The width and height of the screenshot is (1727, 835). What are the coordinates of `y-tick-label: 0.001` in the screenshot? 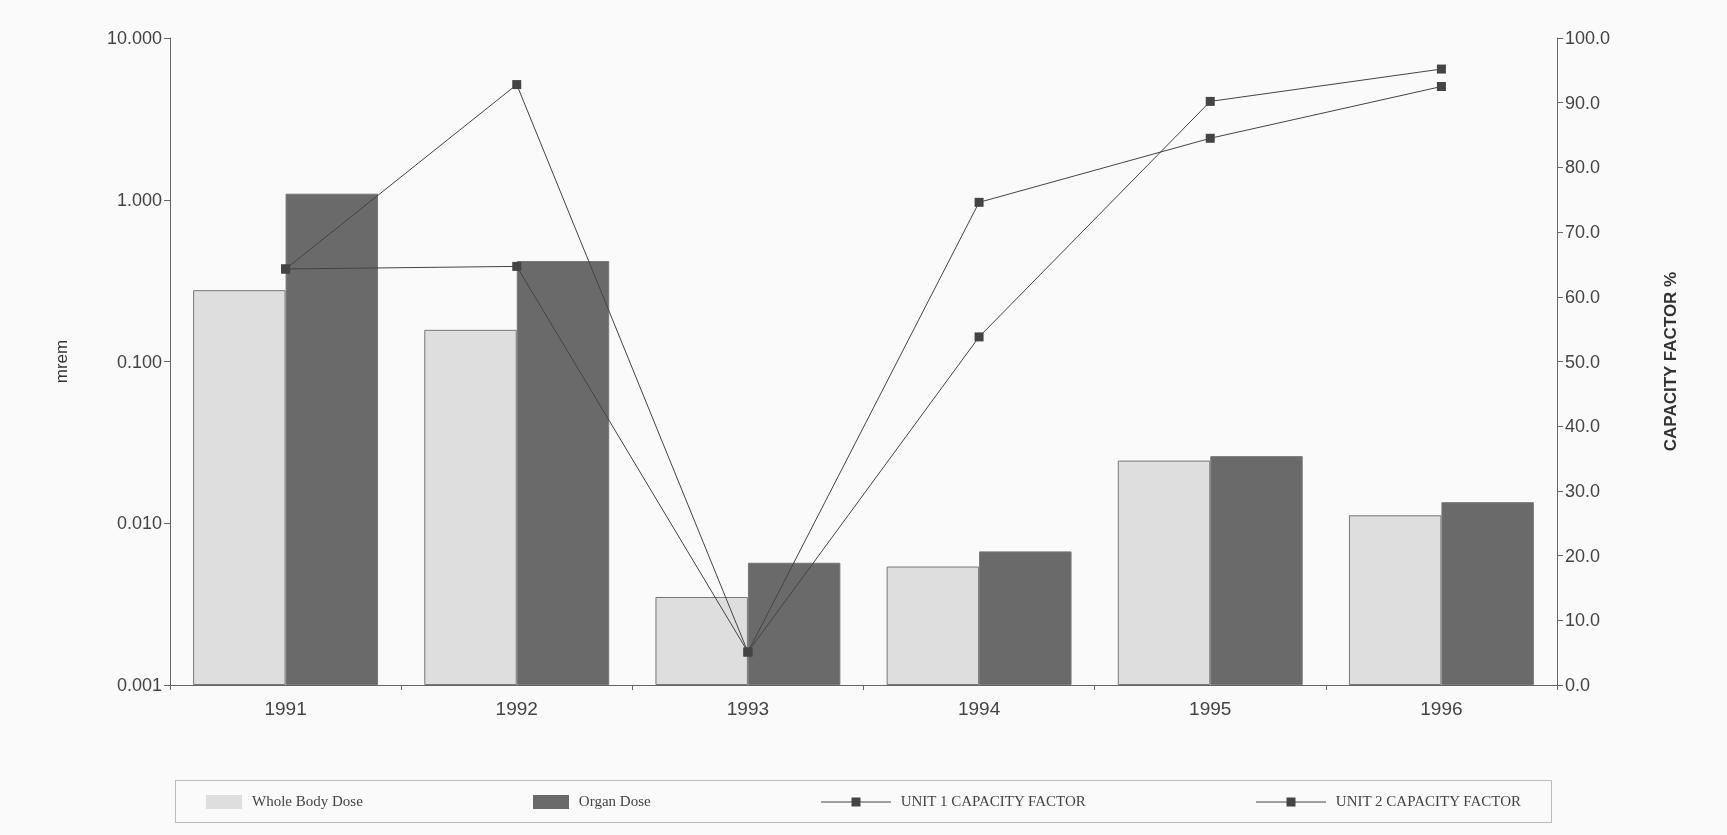 It's located at (139, 685).